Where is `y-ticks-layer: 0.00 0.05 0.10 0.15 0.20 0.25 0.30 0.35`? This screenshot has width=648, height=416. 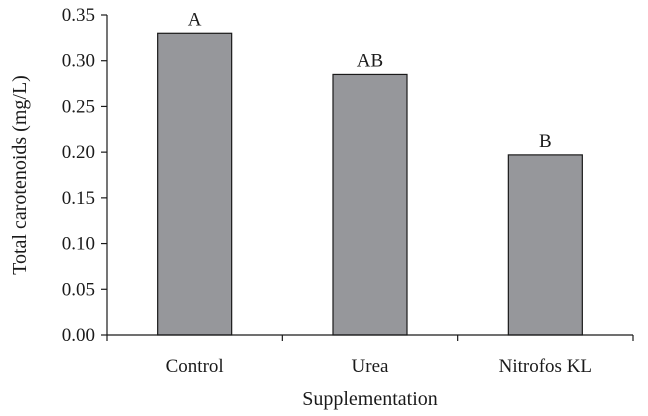 y-ticks-layer: 0.00 0.05 0.10 0.15 0.20 0.25 0.30 0.35 is located at coordinates (84, 175).